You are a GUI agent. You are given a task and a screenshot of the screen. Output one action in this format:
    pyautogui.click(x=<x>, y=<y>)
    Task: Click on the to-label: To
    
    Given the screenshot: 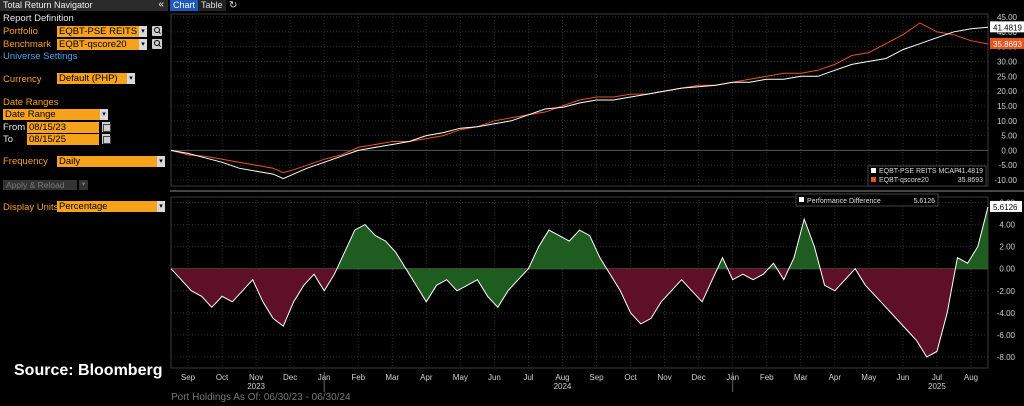 What is the action you would take?
    pyautogui.click(x=8, y=139)
    